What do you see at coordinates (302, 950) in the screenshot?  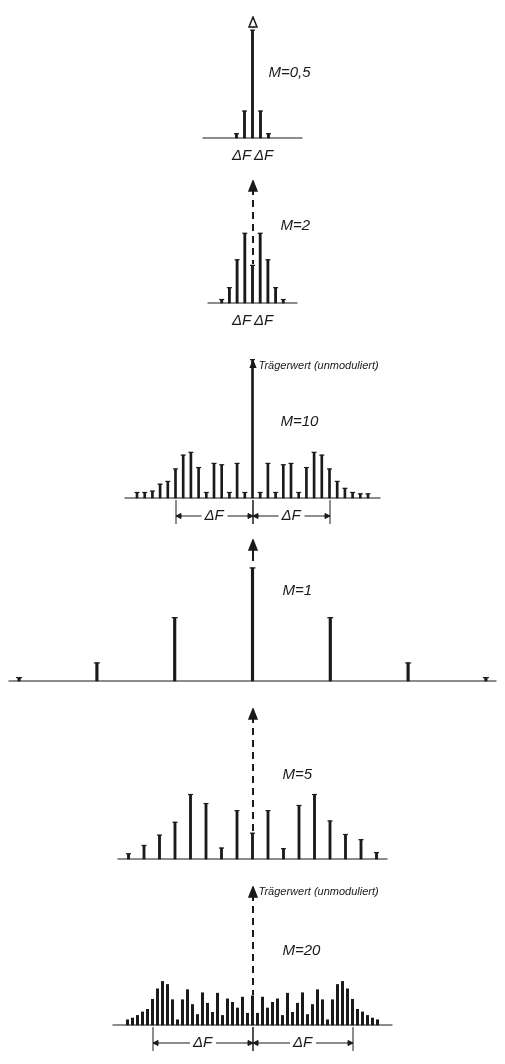 I see `chart-title: M=20` at bounding box center [302, 950].